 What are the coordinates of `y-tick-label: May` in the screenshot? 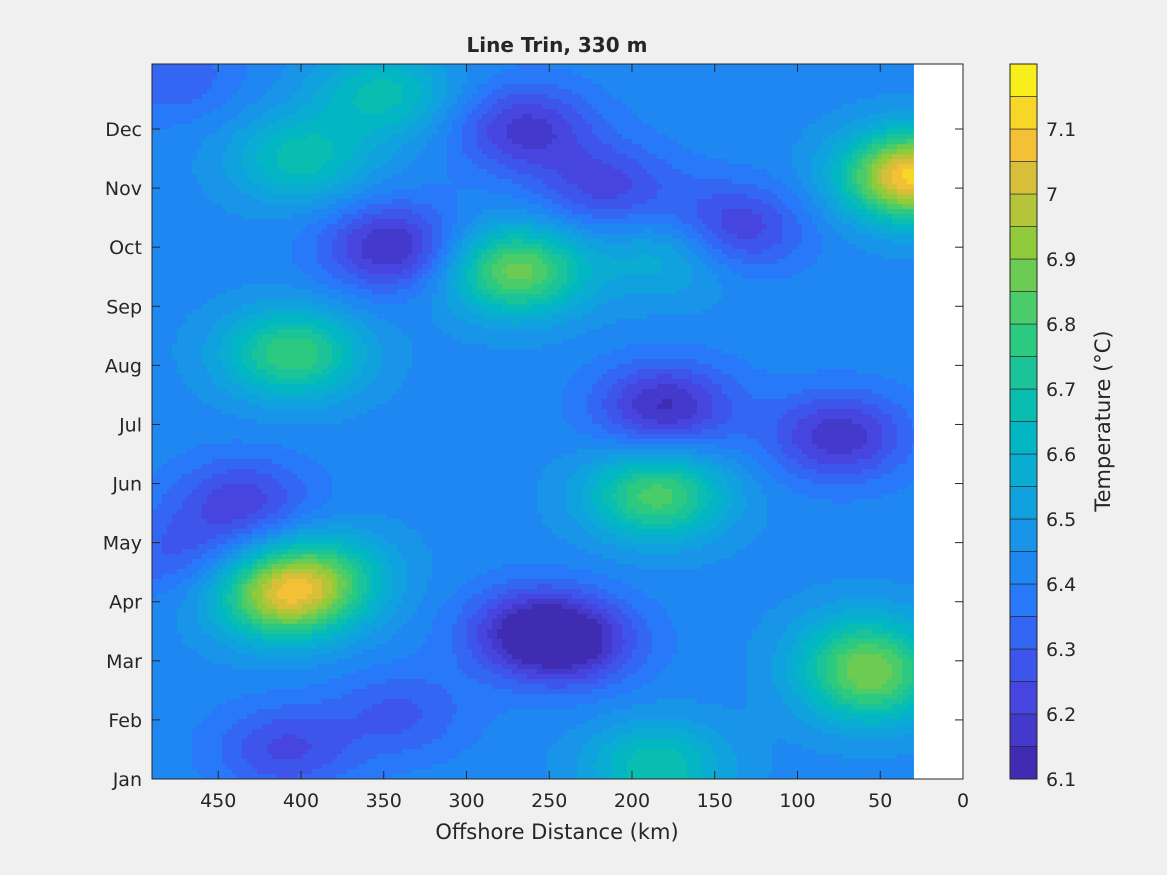 It's located at (122, 544).